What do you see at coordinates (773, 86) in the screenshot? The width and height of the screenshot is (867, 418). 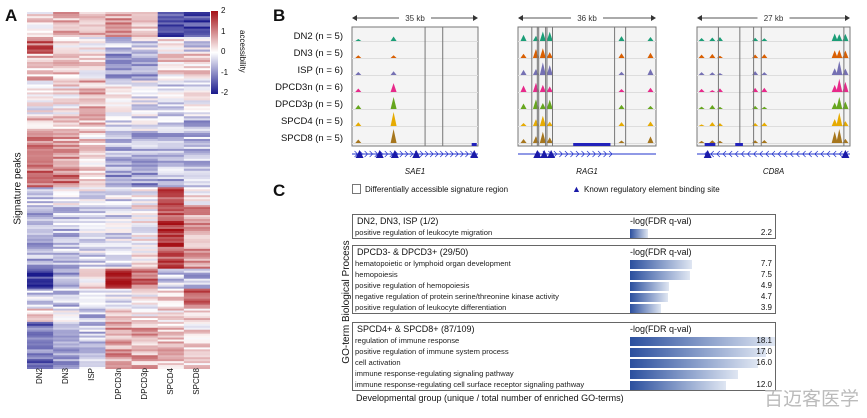 I see `locus-track-panel` at bounding box center [773, 86].